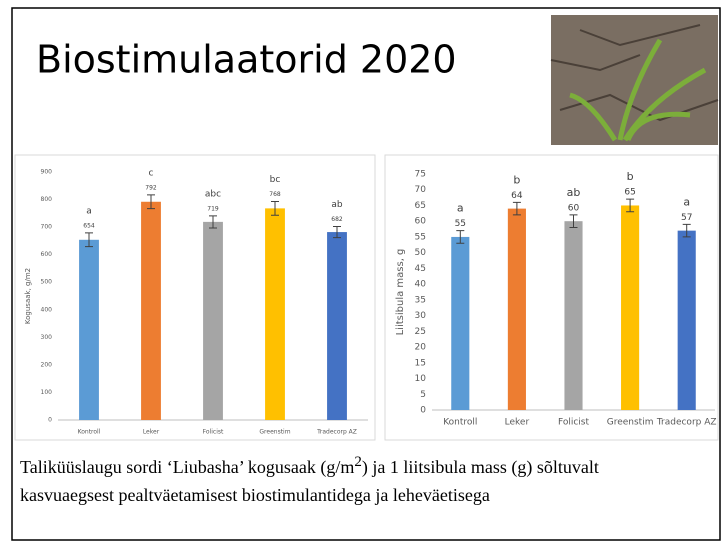 The height and width of the screenshot is (547, 725). What do you see at coordinates (420, 332) in the screenshot?
I see `y-tick-label: 25` at bounding box center [420, 332].